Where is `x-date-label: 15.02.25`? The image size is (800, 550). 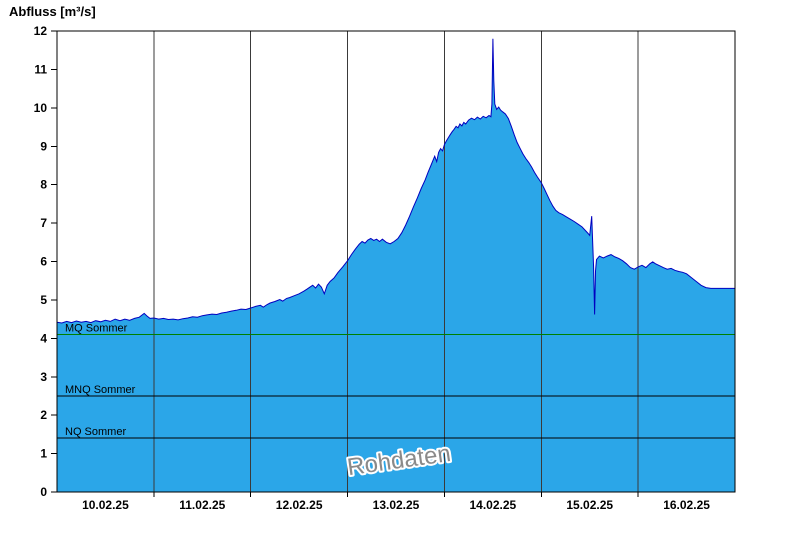
x-date-label: 15.02.25 is located at coordinates (589, 505).